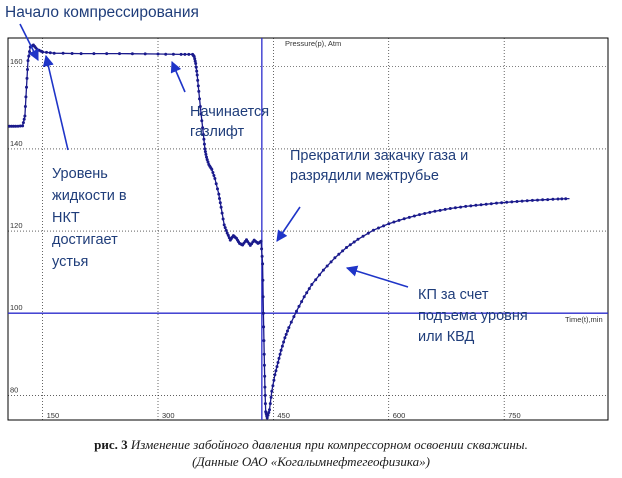 Image resolution: width=622 pixels, height=478 pixels. I want to click on figure-label: рис. 3, so click(111, 444).